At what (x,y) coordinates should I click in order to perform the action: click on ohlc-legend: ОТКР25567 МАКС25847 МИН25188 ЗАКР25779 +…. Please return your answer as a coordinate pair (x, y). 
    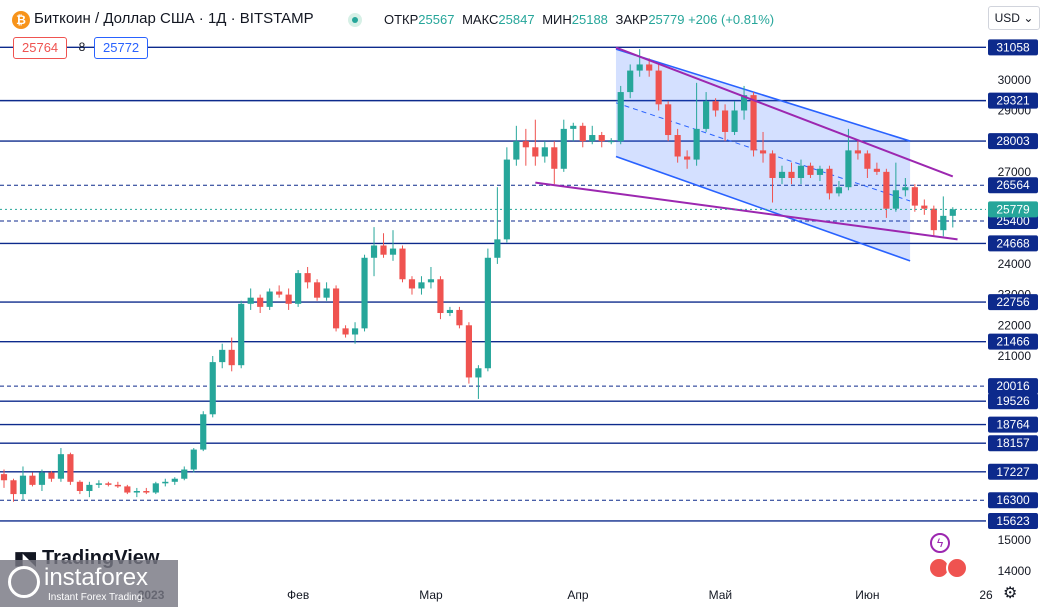
    Looking at the image, I should click on (577, 19).